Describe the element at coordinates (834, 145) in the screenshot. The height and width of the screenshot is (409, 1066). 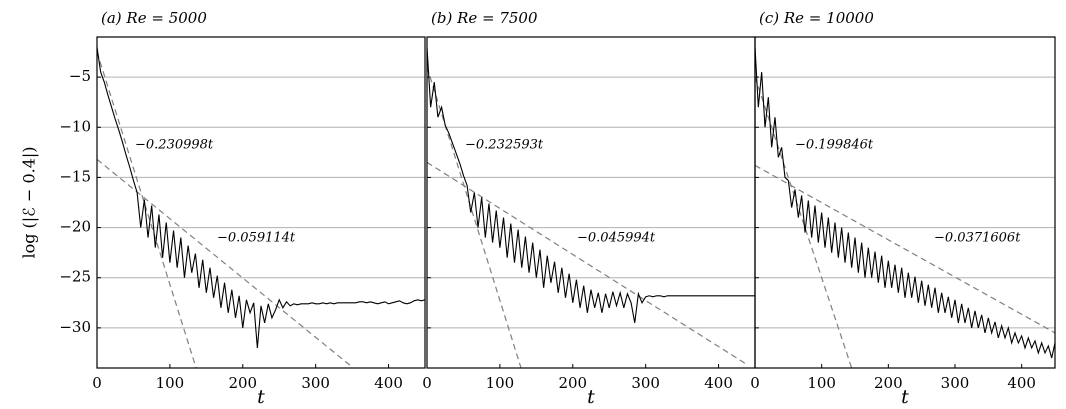
I see `fit-label: −0.199846t` at that location.